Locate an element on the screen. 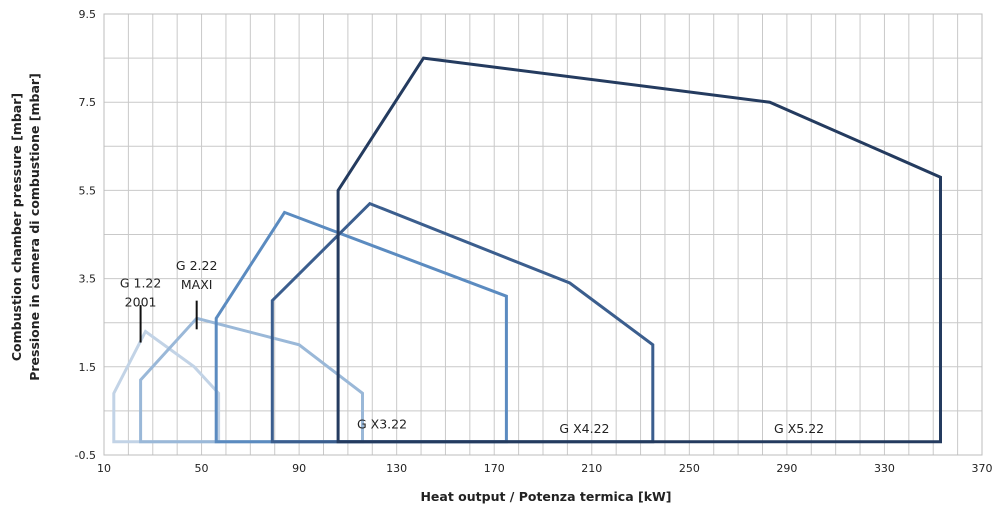 This screenshot has width=996, height=511. x-tick-label: 330 is located at coordinates (884, 468).